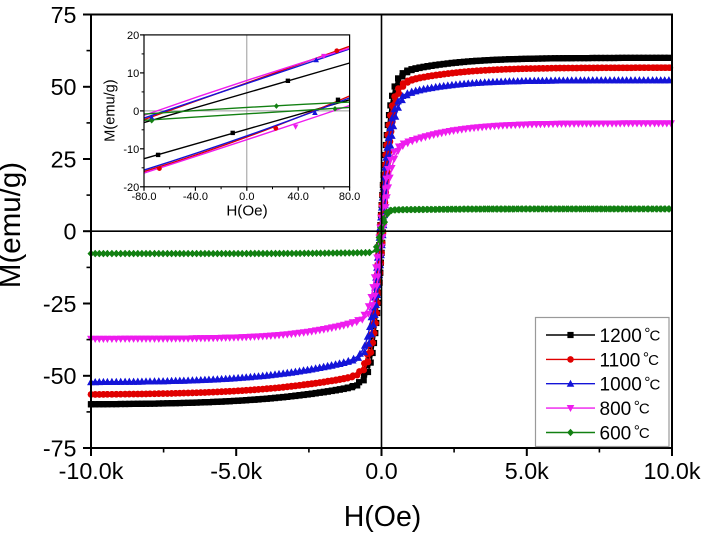 Image resolution: width=706 pixels, height=542 pixels. I want to click on svg-text:1100°C: 1100 °C, so click(630, 360).